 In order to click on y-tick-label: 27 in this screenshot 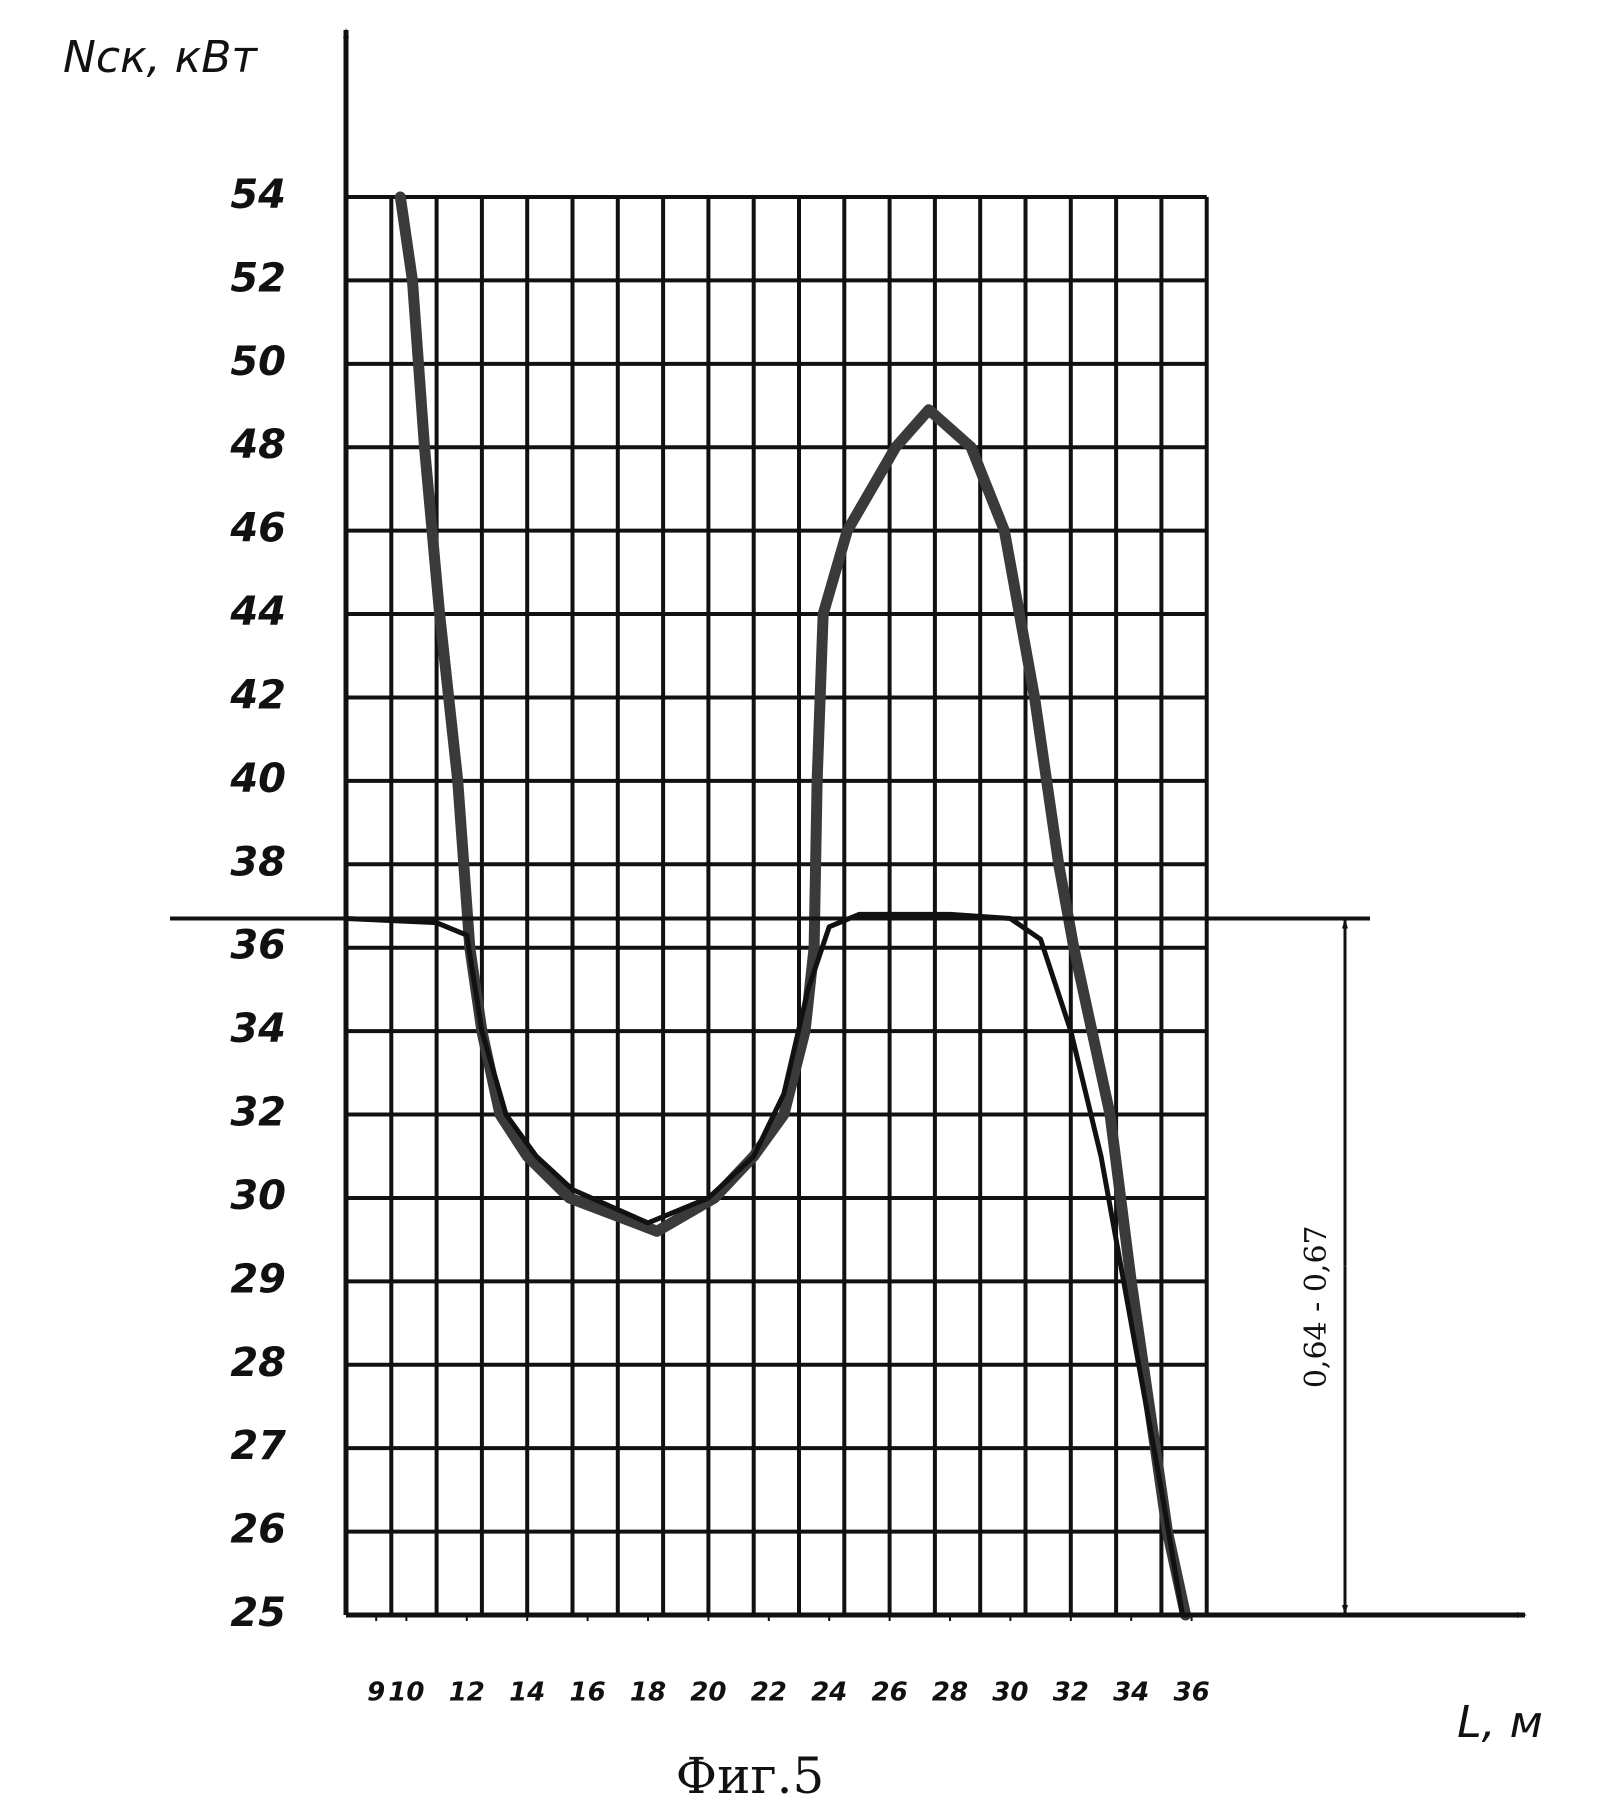, I will do `click(258, 1446)`.